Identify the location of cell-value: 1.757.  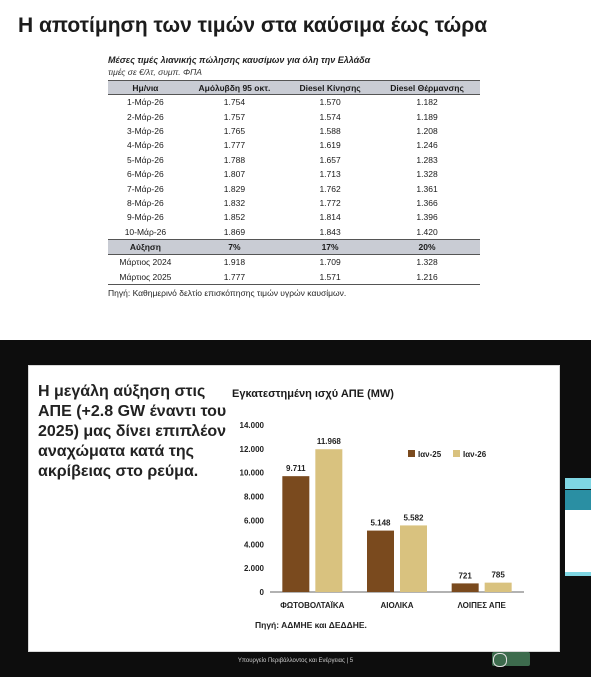
(234, 116).